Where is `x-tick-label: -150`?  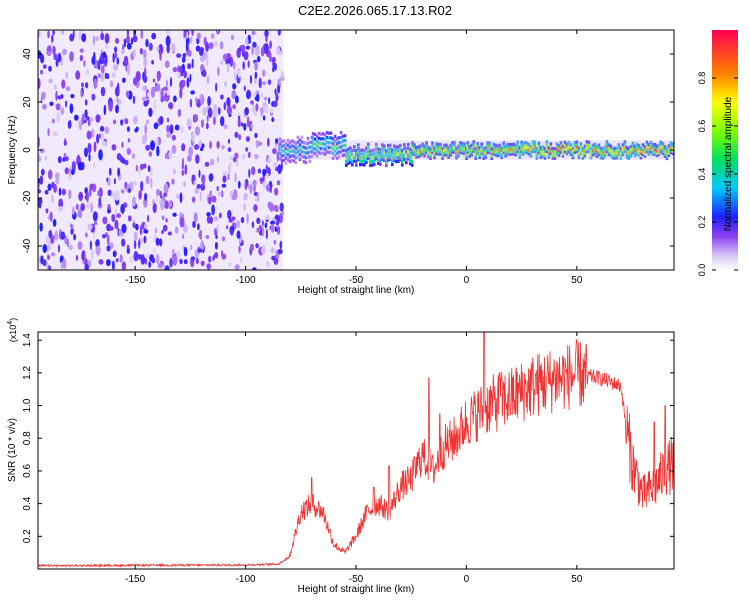
x-tick-label: -150 is located at coordinates (135, 579).